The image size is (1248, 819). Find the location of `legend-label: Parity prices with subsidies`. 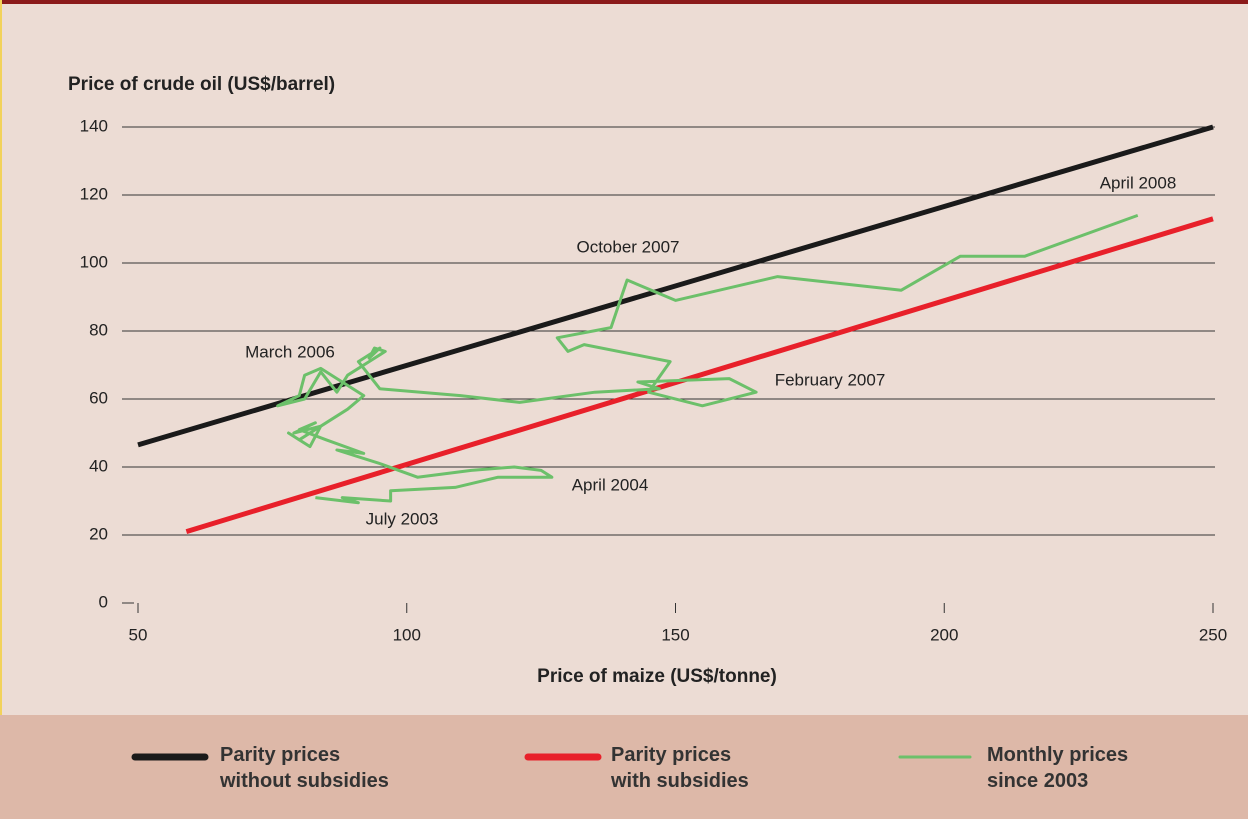

legend-label: Parity prices with subsidies is located at coordinates (680, 768).